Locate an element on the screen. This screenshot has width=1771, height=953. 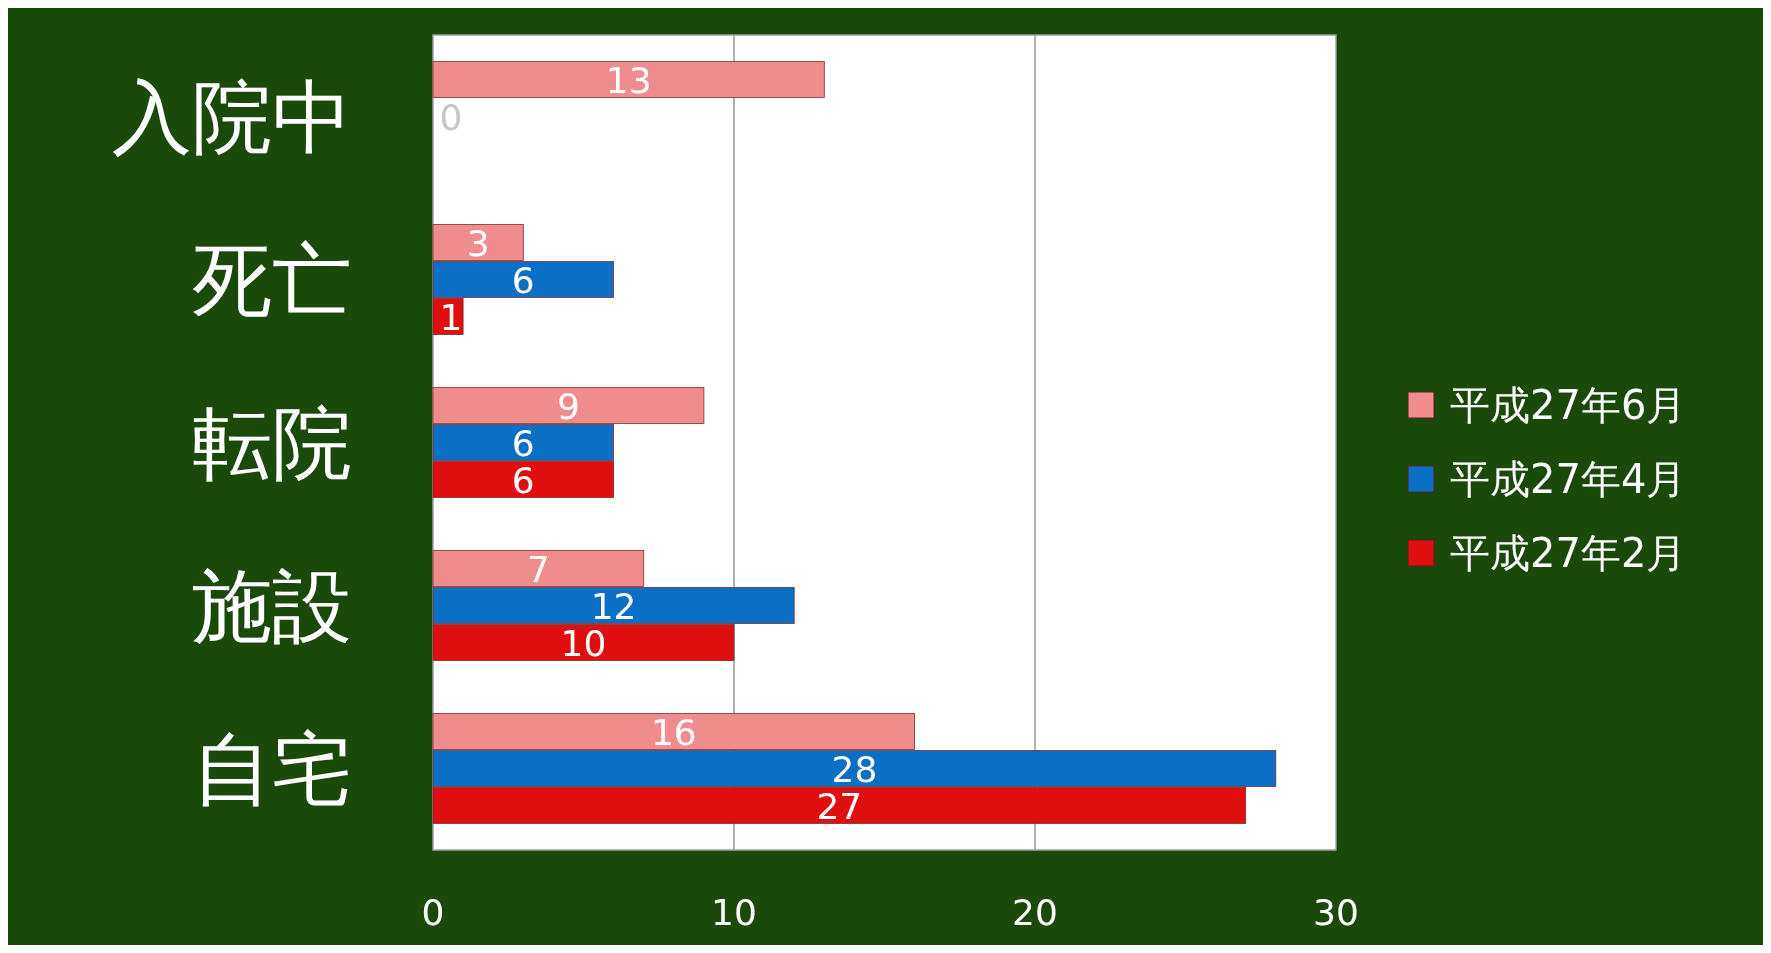
legend-label: 平成27年4月 is located at coordinates (1568, 479).